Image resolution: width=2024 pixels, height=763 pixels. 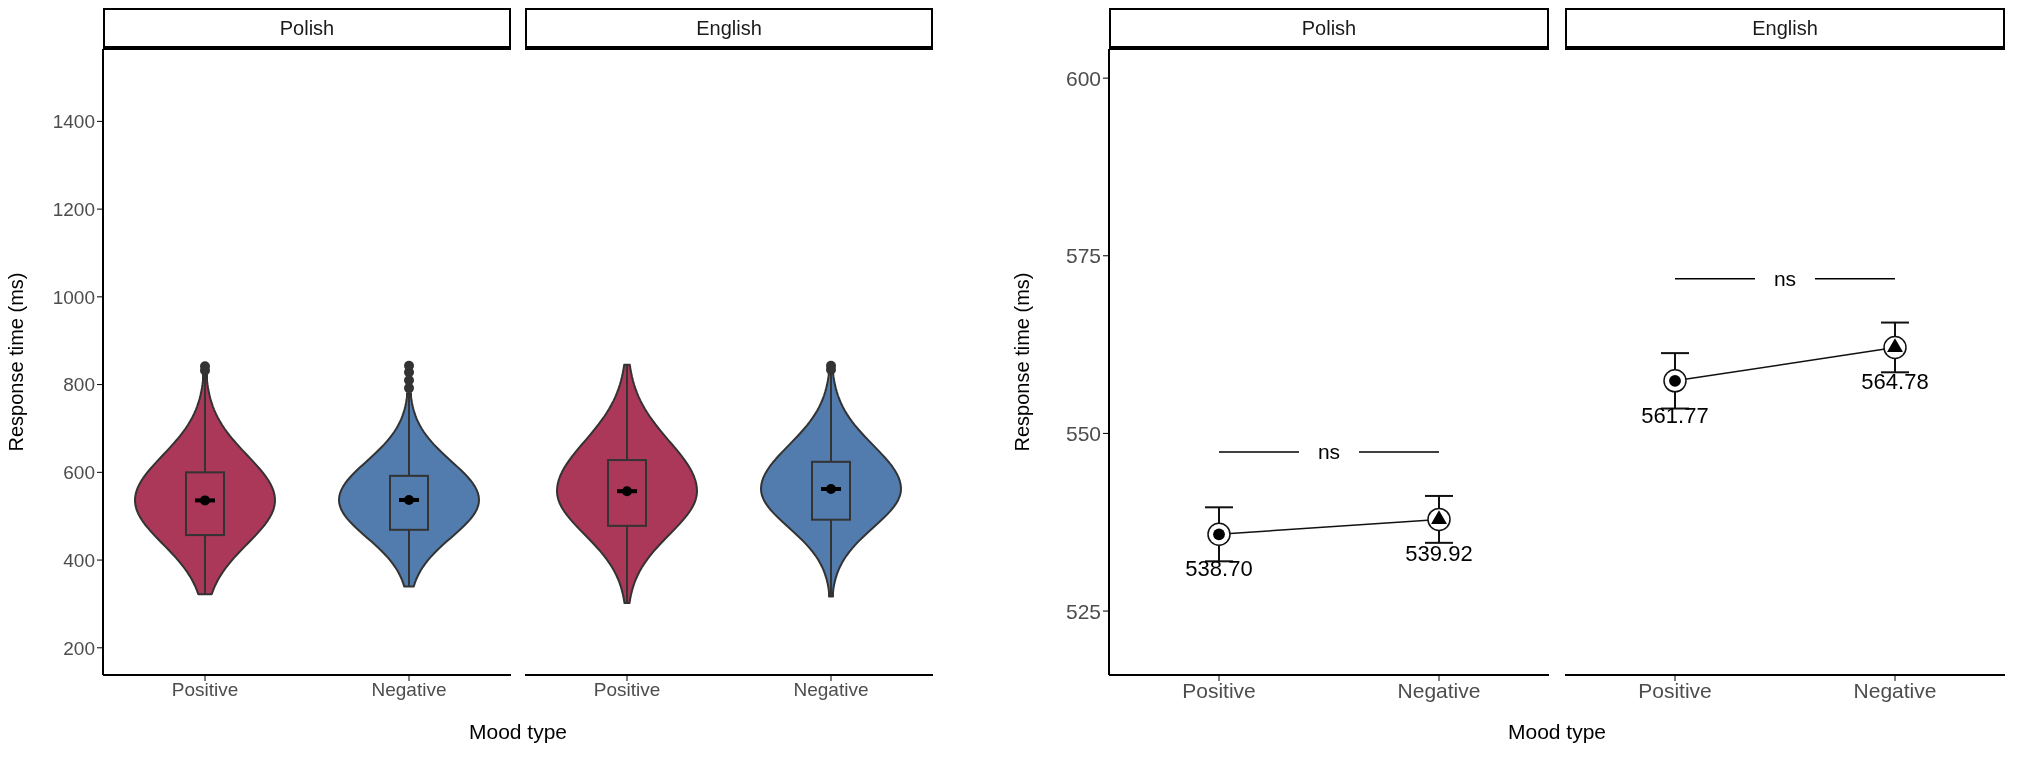 I want to click on annotation: 539.92, so click(x=1439, y=554).